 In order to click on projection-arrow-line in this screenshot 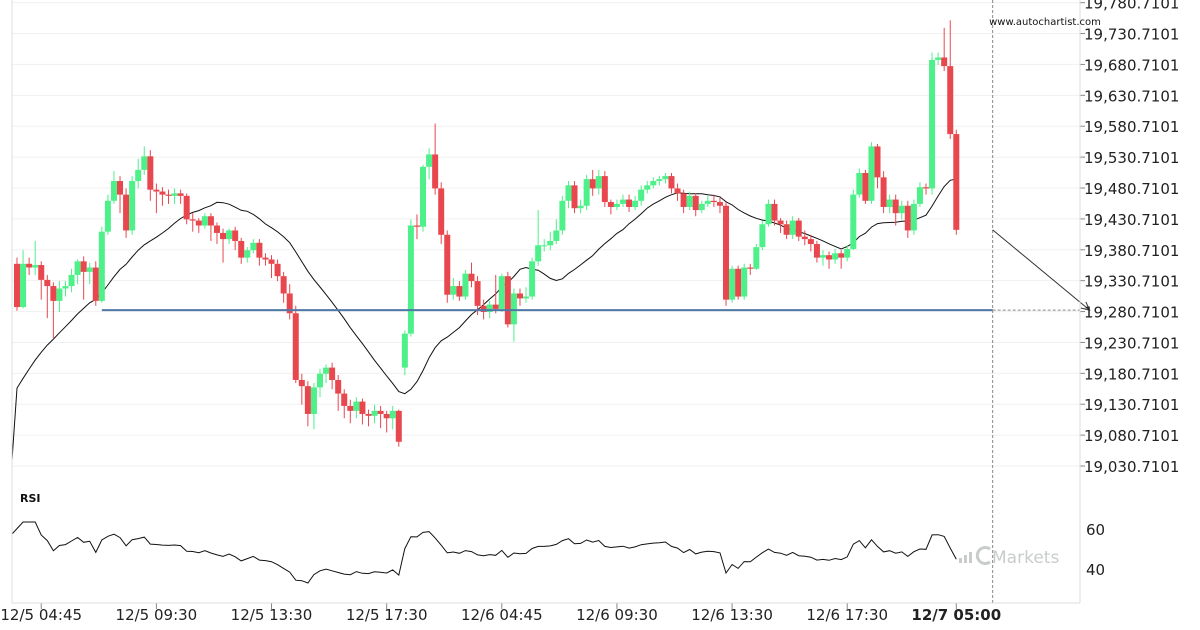, I will do `click(1041, 270)`.